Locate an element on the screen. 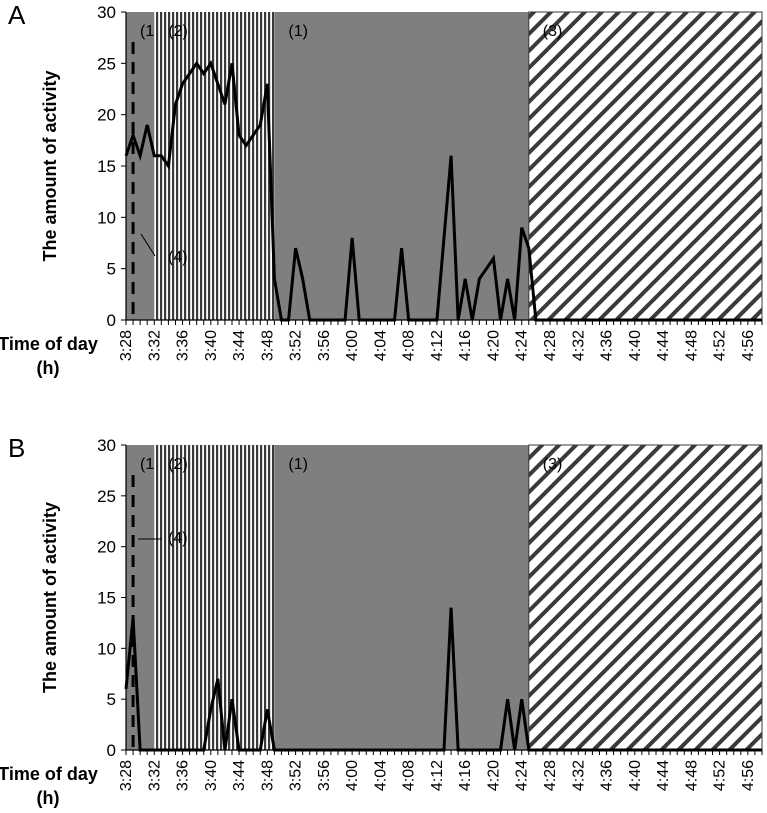 The height and width of the screenshot is (813, 767). panel-label: B is located at coordinates (16, 448).